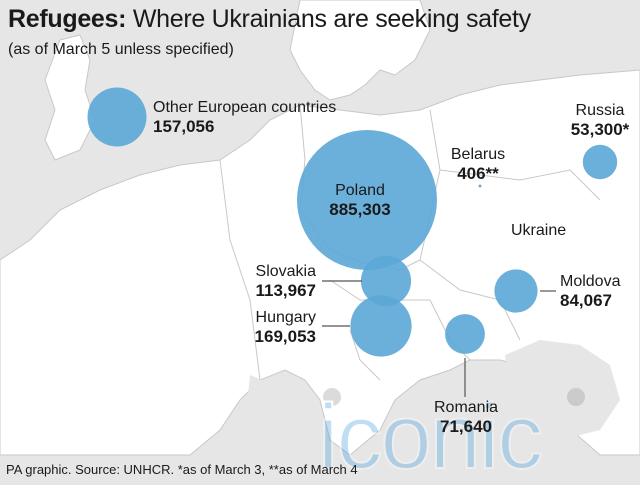  I want to click on watermark-text: iconic, so click(429, 435).